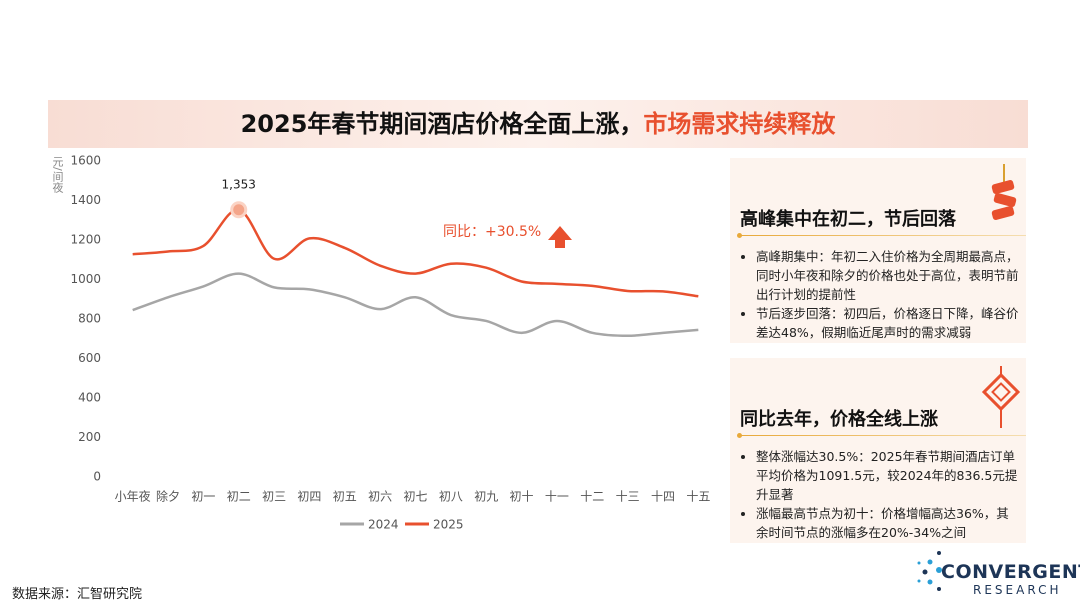 The width and height of the screenshot is (1080, 607). What do you see at coordinates (698, 497) in the screenshot?
I see `x-tick-label: 十五` at bounding box center [698, 497].